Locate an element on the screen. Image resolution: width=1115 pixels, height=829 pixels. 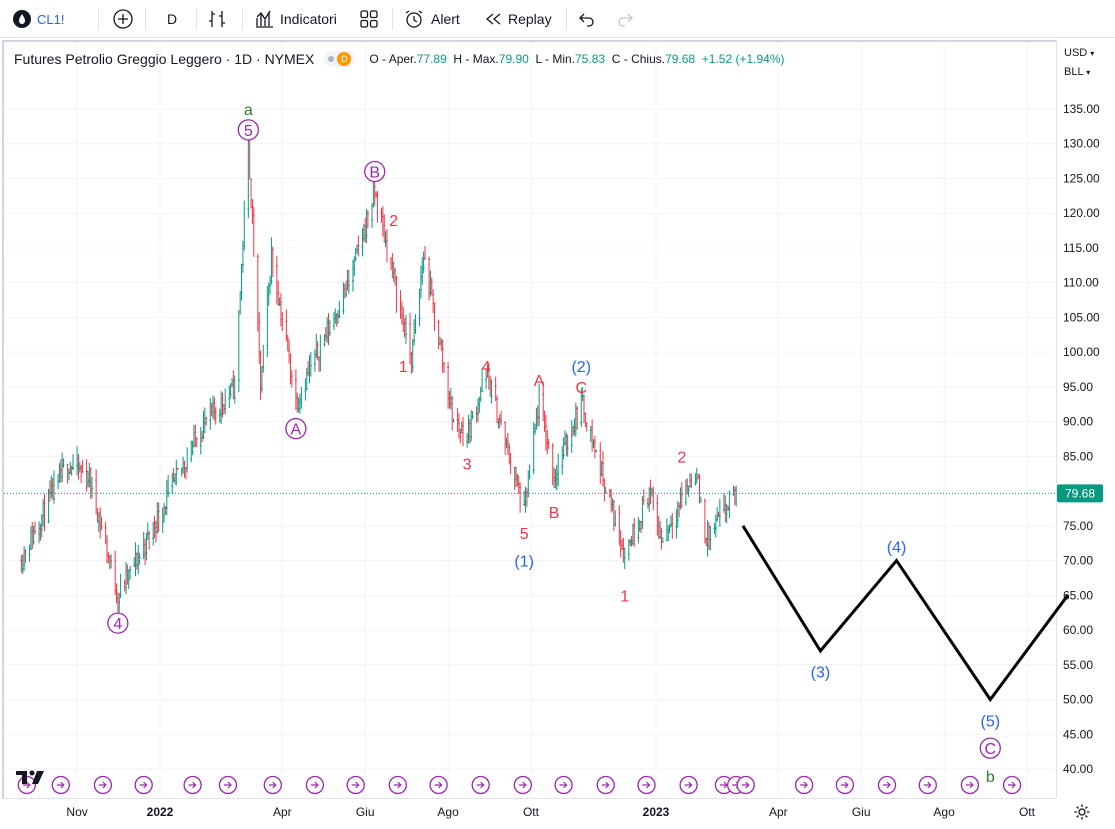
layout-templates-button is located at coordinates (369, 19).